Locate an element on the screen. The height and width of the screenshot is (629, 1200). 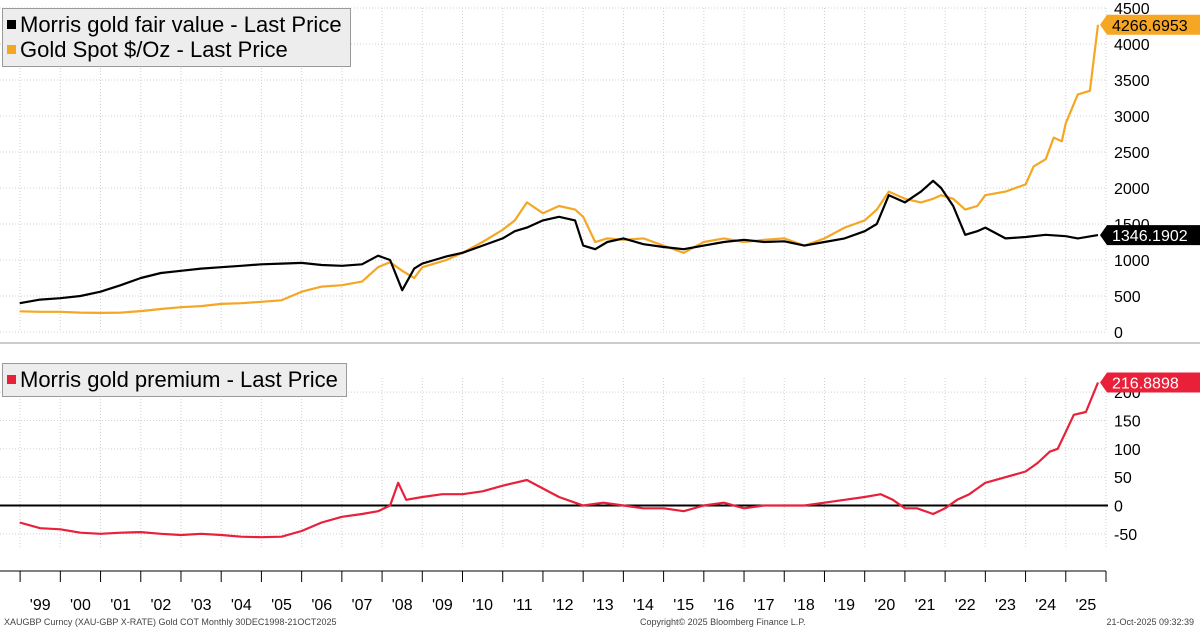
last-price-label-upper-0: 1346.1902 is located at coordinates (1150, 236).